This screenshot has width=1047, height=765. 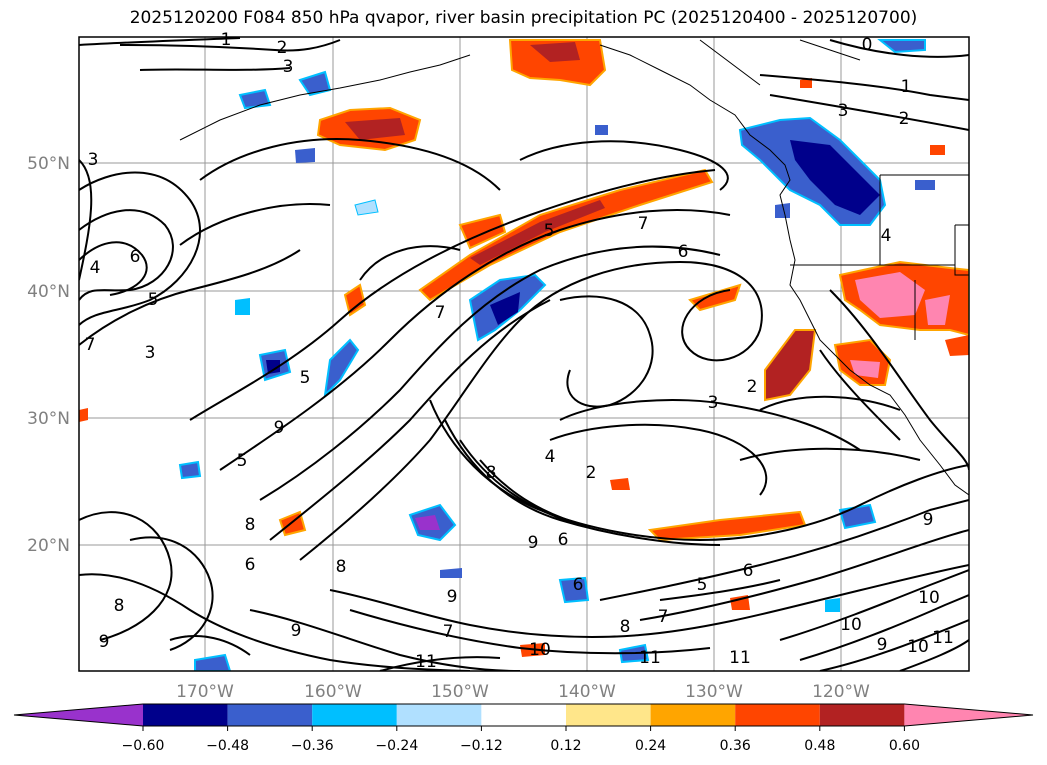 What do you see at coordinates (968, 715) in the screenshot?
I see `colorbar-extend-max` at bounding box center [968, 715].